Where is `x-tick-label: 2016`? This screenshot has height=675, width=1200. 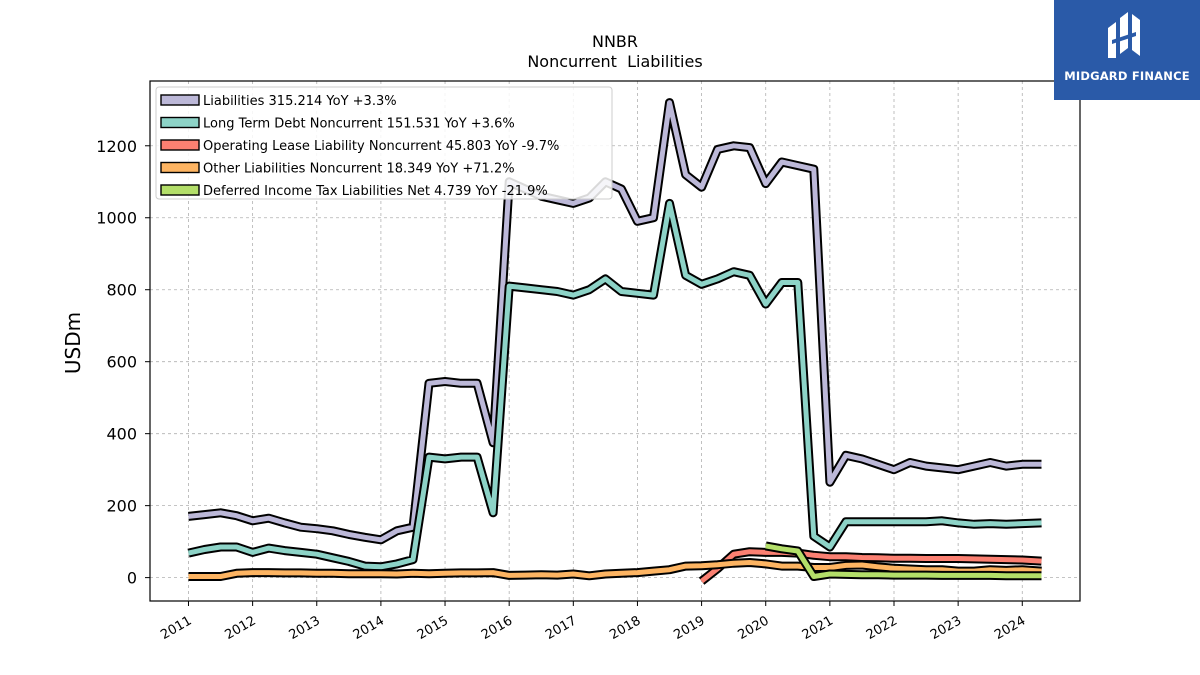 x-tick-label: 2016 is located at coordinates (497, 628).